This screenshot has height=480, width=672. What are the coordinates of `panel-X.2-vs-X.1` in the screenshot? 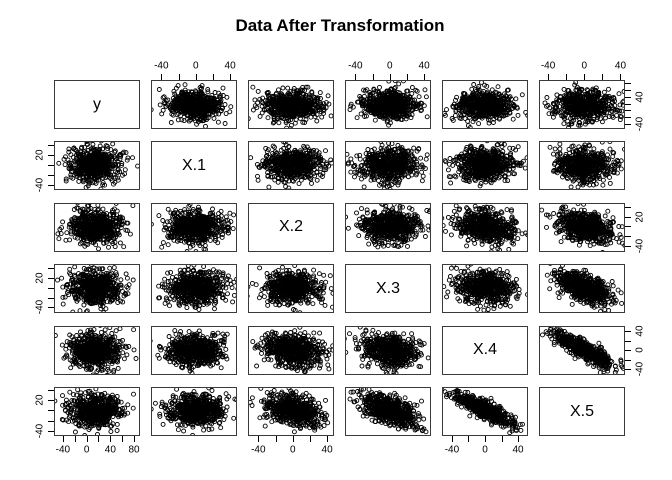 It's located at (194, 227).